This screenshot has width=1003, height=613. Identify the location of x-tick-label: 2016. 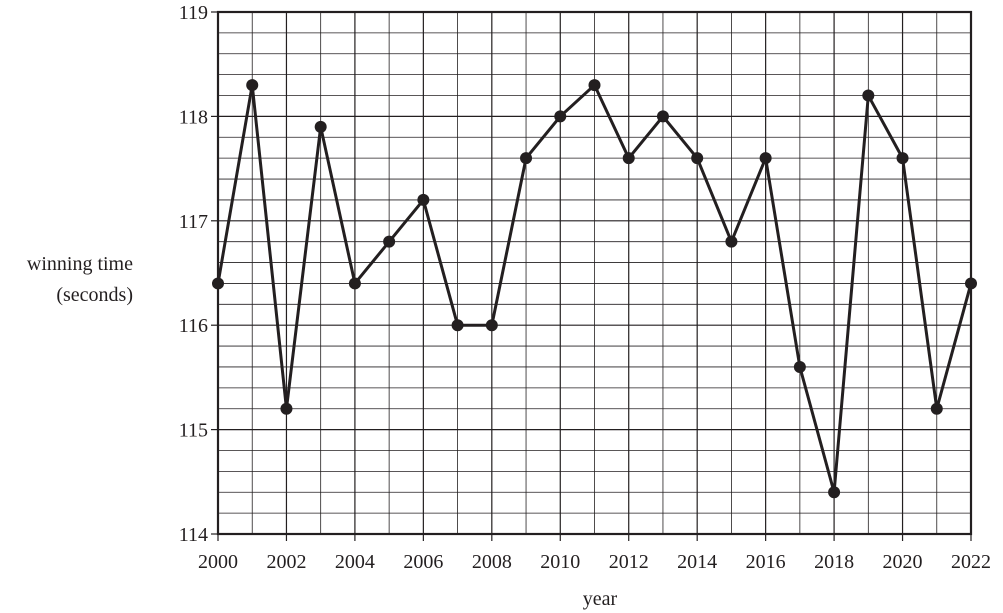
(766, 562).